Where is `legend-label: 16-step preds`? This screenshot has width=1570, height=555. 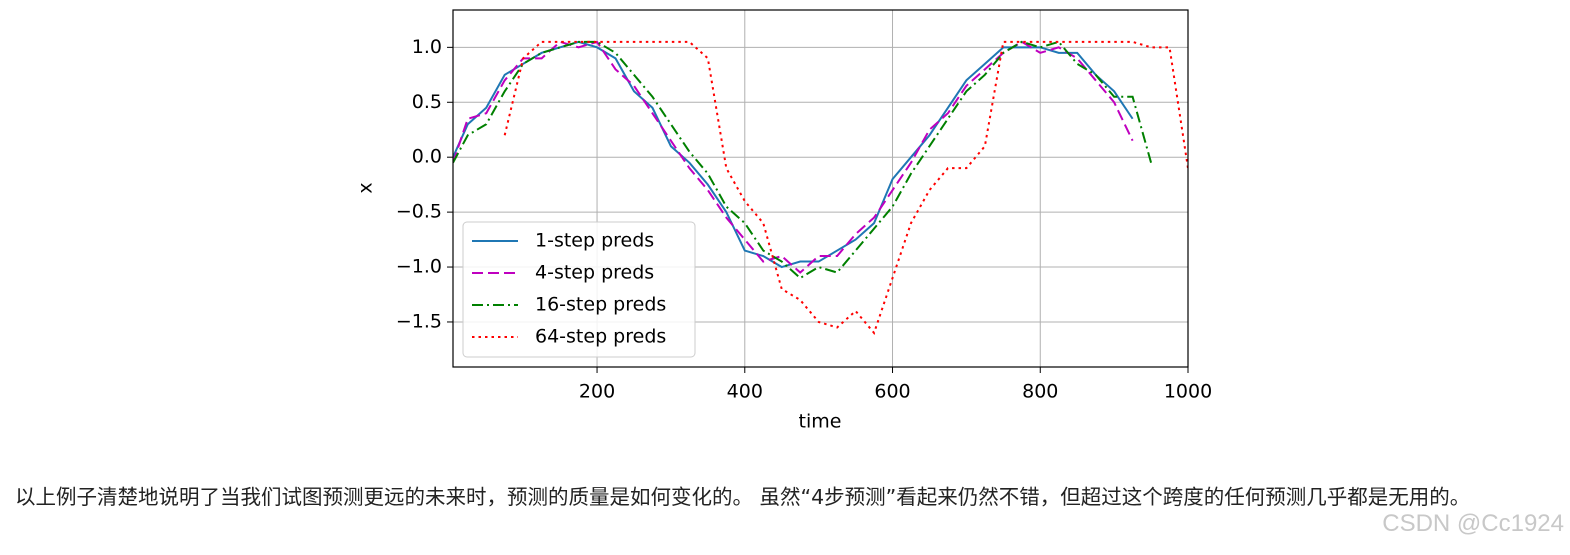 legend-label: 16-step preds is located at coordinates (600, 305).